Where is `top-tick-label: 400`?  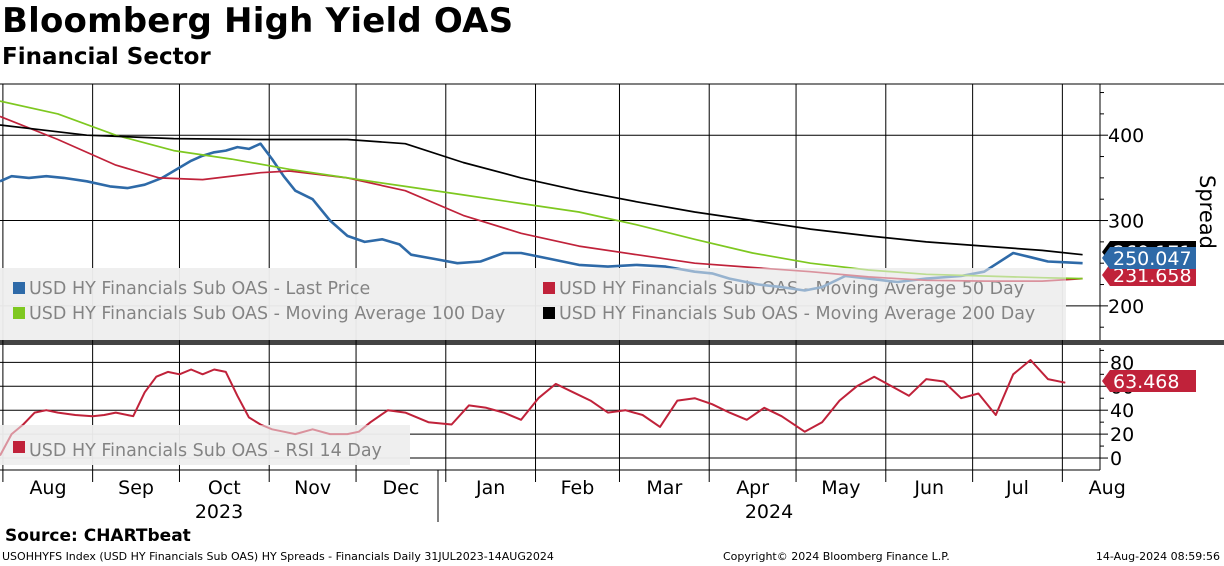 top-tick-label: 400 is located at coordinates (1126, 136).